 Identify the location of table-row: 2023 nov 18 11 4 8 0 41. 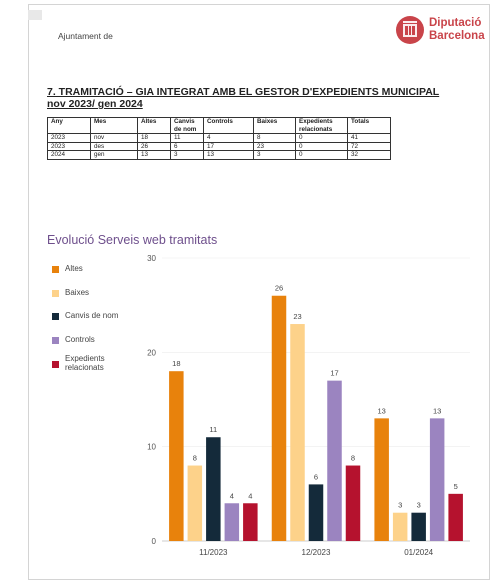
(219, 138).